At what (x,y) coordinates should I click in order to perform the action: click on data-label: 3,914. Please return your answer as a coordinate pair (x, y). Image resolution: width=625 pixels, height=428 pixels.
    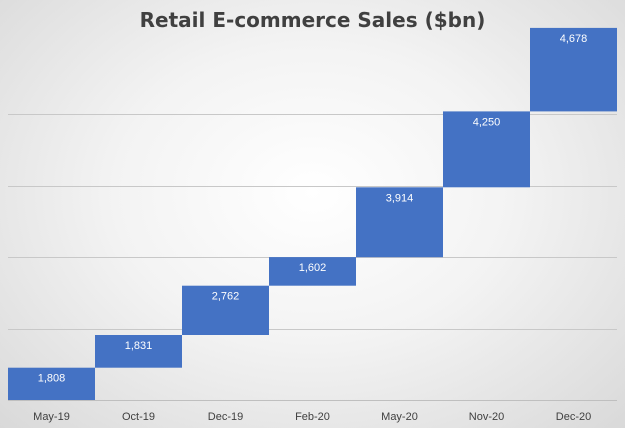
    Looking at the image, I should click on (400, 198).